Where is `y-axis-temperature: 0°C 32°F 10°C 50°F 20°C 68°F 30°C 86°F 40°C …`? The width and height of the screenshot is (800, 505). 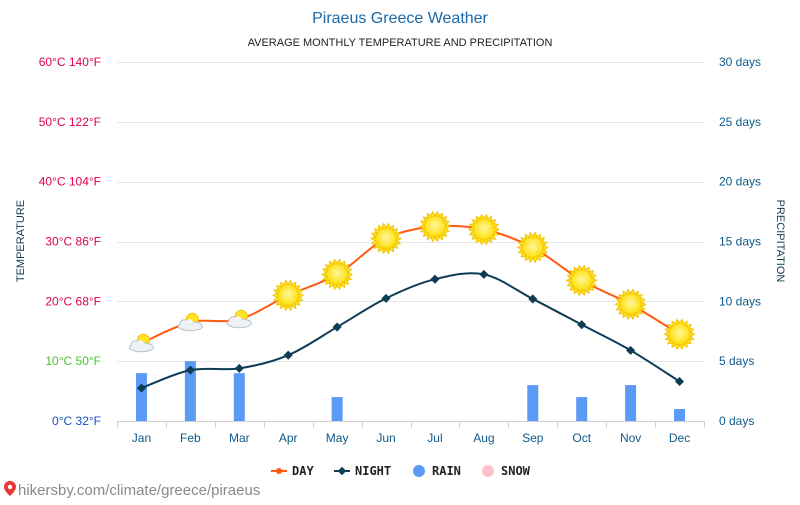 y-axis-temperature: 0°C 32°F 10°C 50°F 20°C 68°F 30°C 86°F 40°C … is located at coordinates (70, 241).